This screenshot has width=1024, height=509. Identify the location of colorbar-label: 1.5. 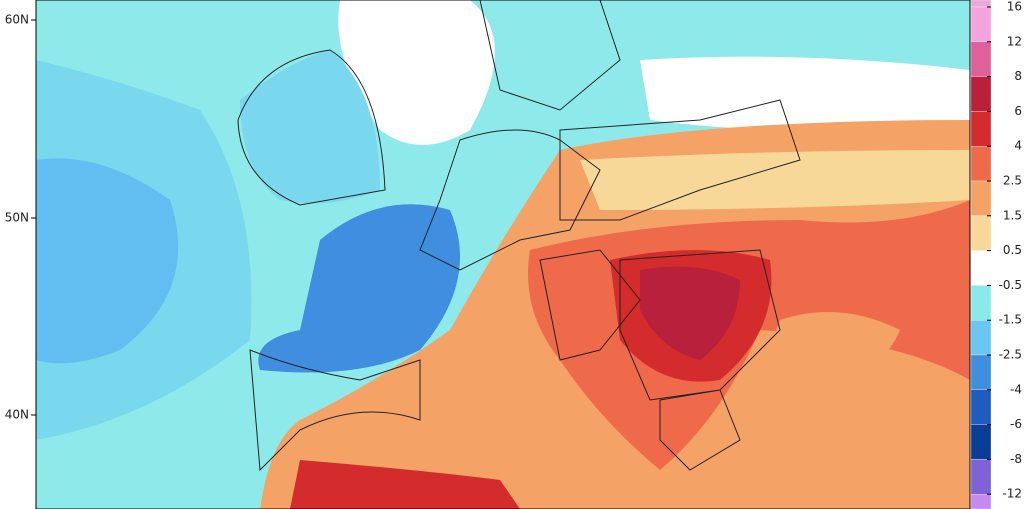
(1012, 215).